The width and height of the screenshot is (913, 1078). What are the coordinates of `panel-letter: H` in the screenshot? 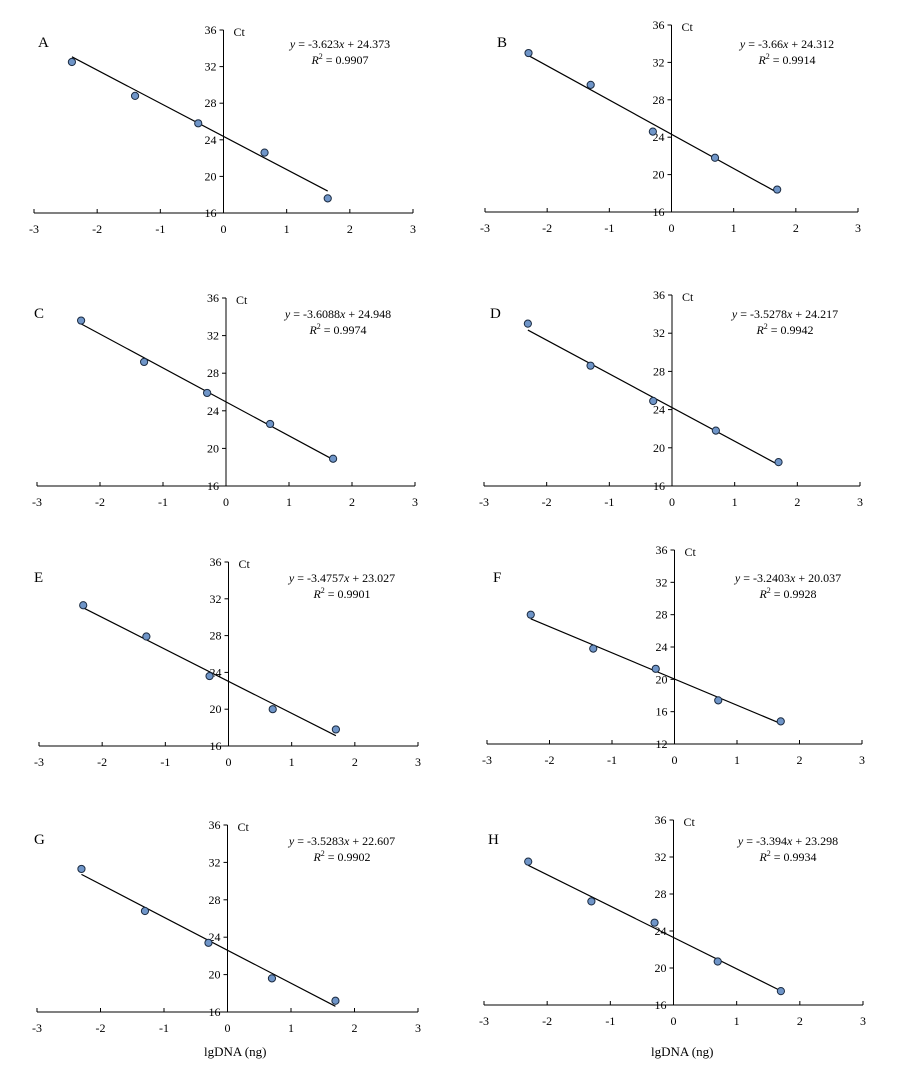 It's located at (493, 840).